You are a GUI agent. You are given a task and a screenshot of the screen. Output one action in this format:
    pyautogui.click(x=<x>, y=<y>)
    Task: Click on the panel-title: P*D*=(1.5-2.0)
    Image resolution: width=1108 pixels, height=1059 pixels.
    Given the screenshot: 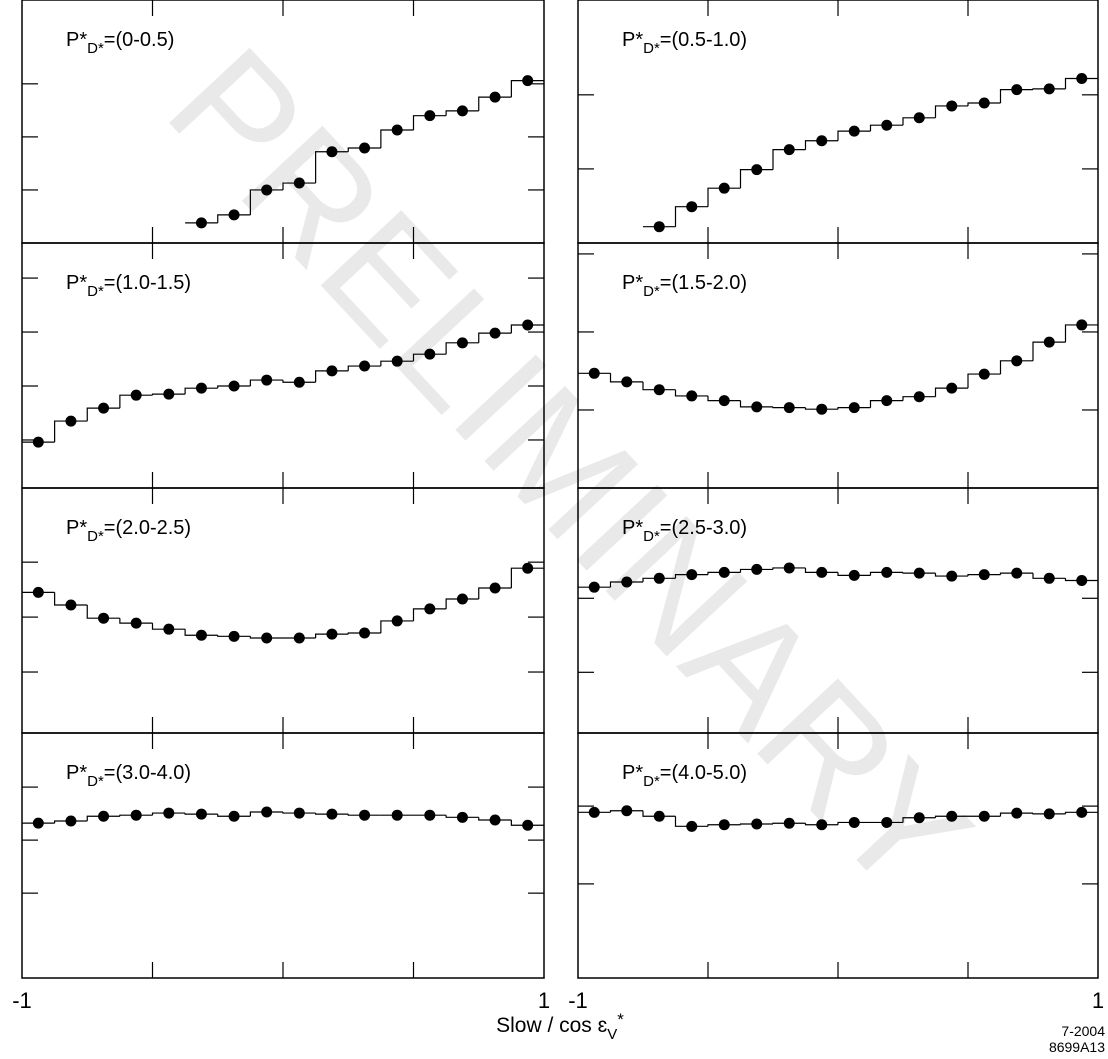 What is the action you would take?
    pyautogui.click(x=684, y=286)
    